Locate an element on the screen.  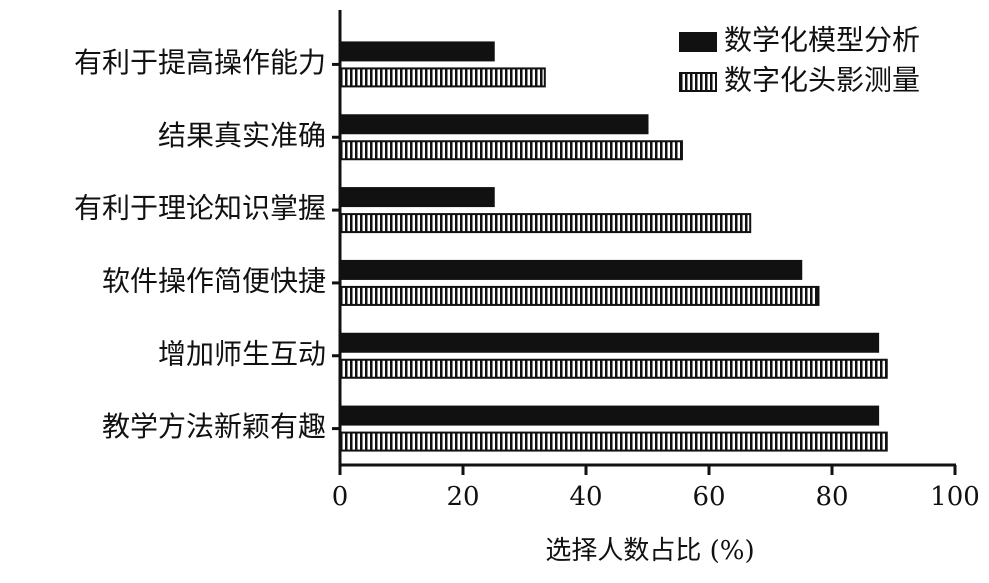
x-tick-label: 40 is located at coordinates (585, 497).